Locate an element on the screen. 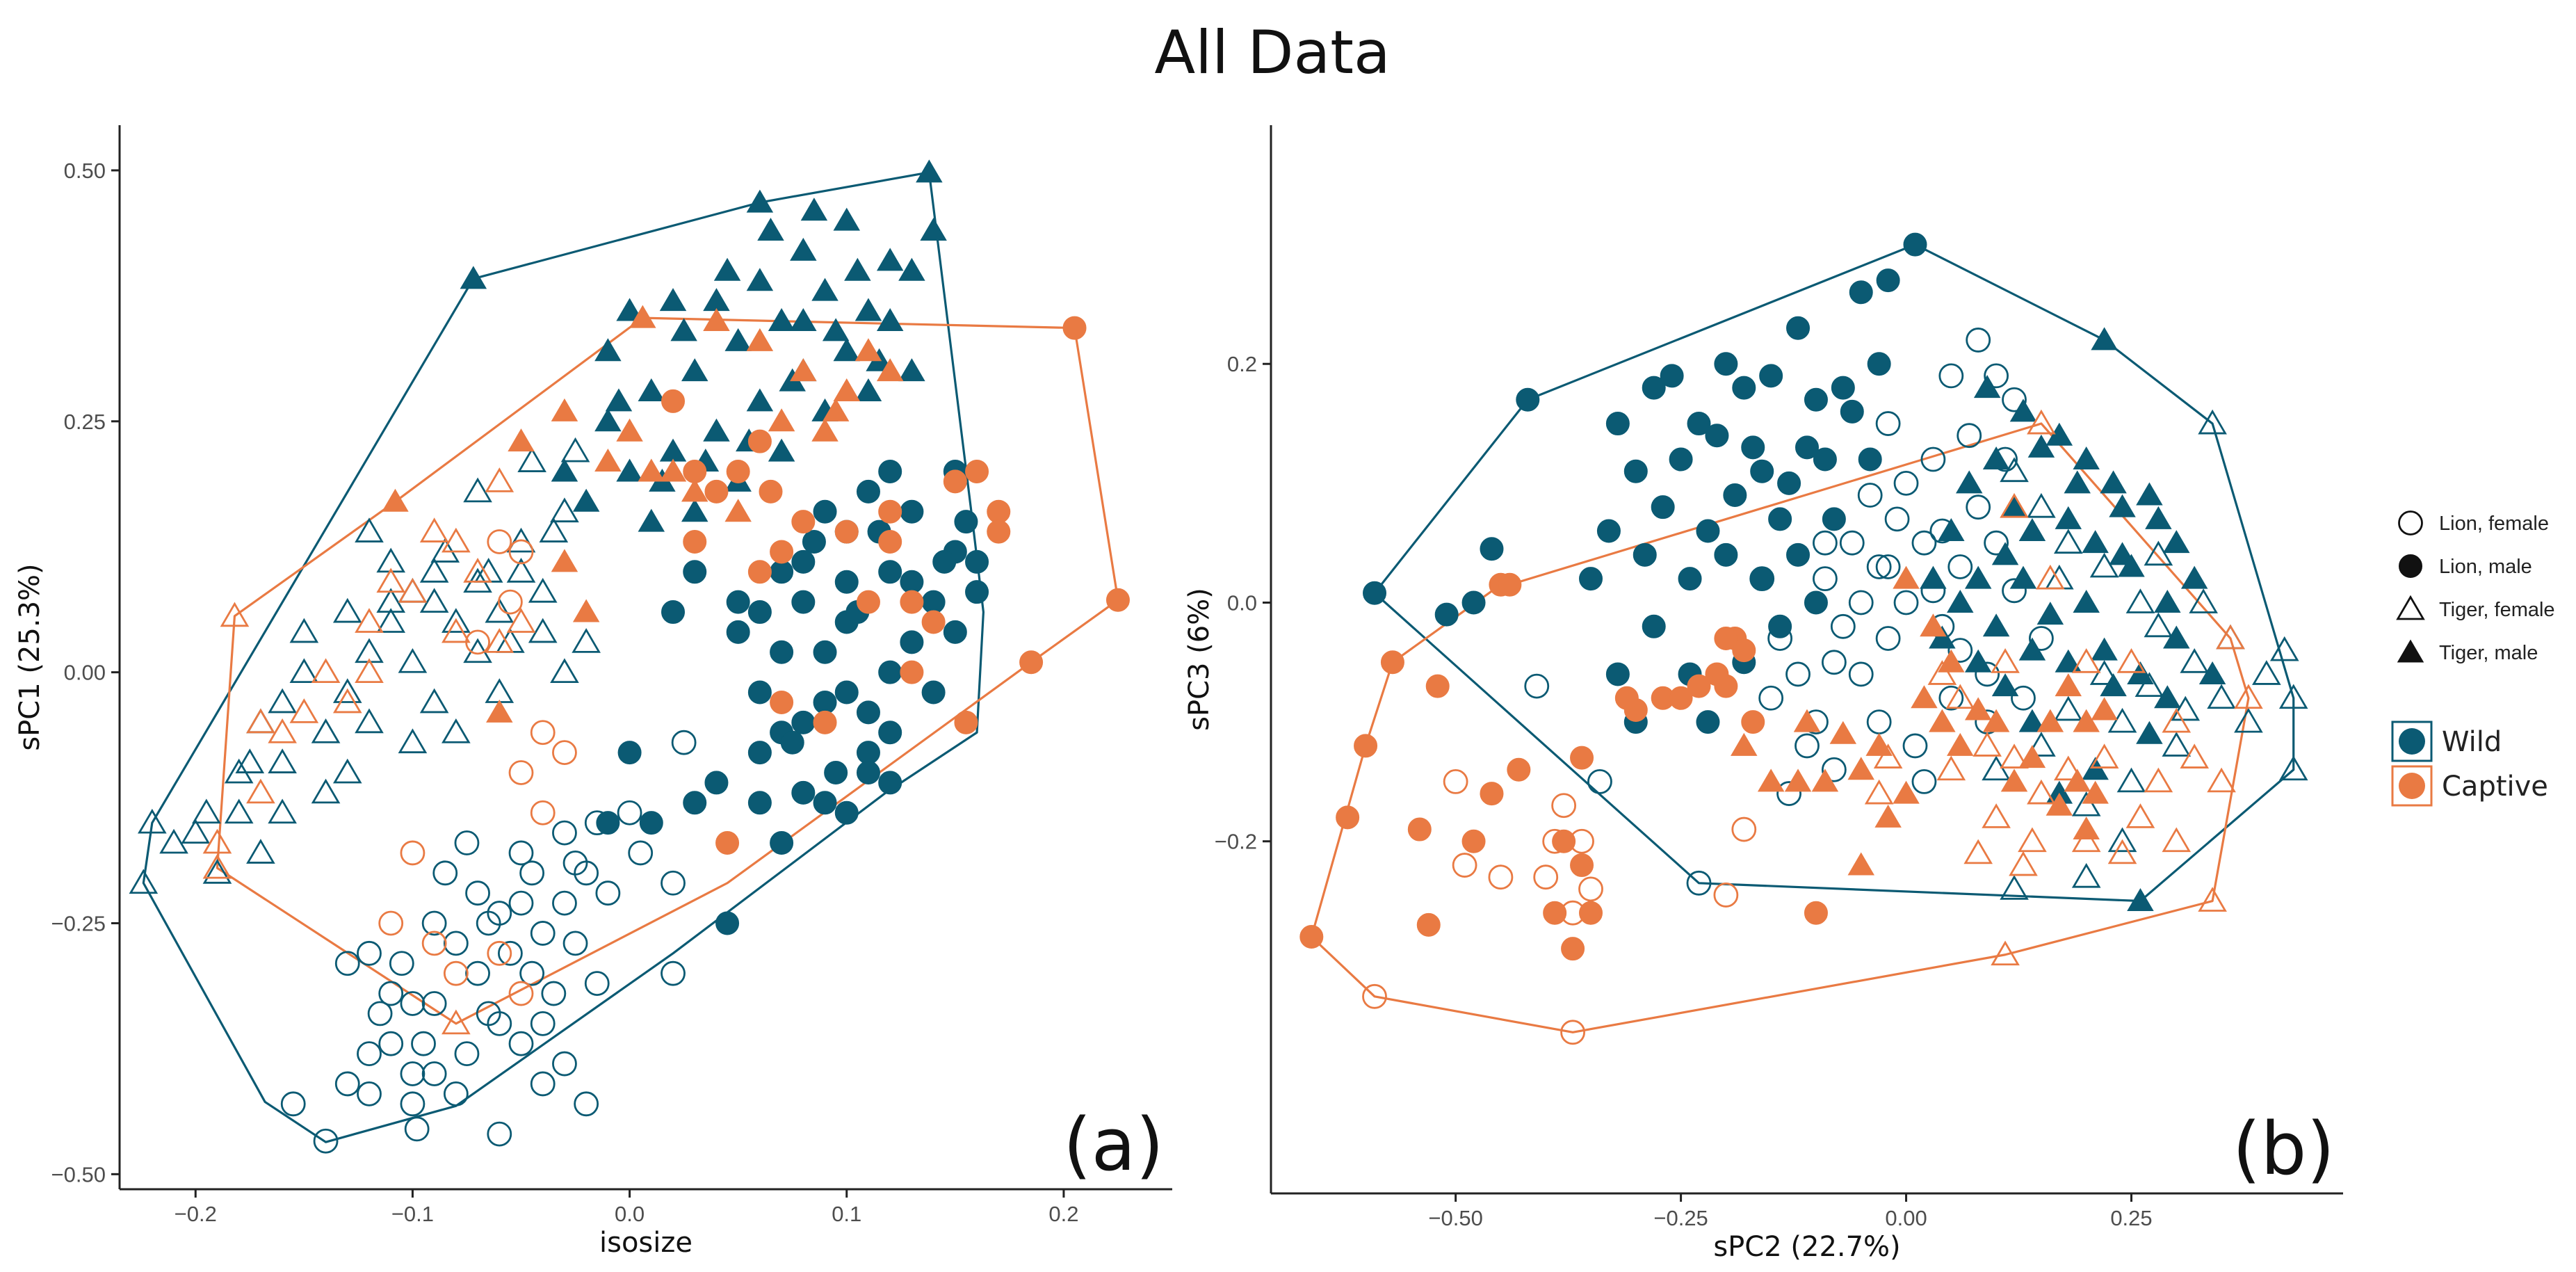 This screenshot has width=2576, height=1272. legend-key-circle is located at coordinates (2410, 566).